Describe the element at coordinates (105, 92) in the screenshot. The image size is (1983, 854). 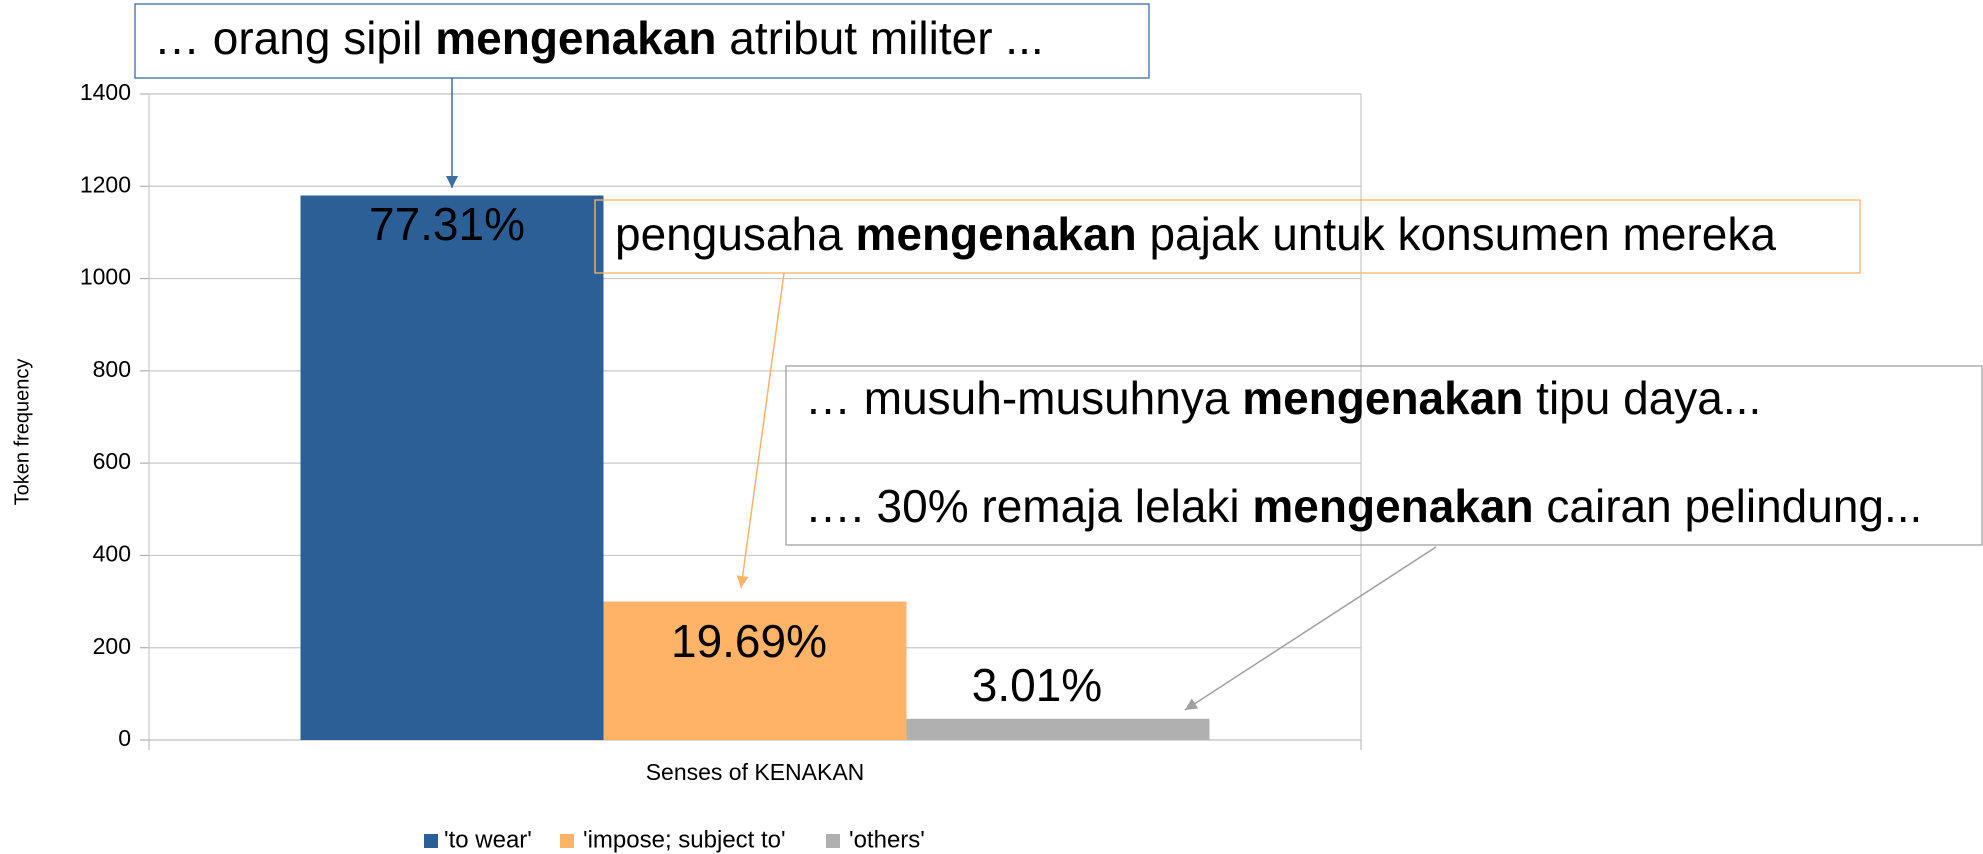
I see `y-tick-label: 1400` at that location.